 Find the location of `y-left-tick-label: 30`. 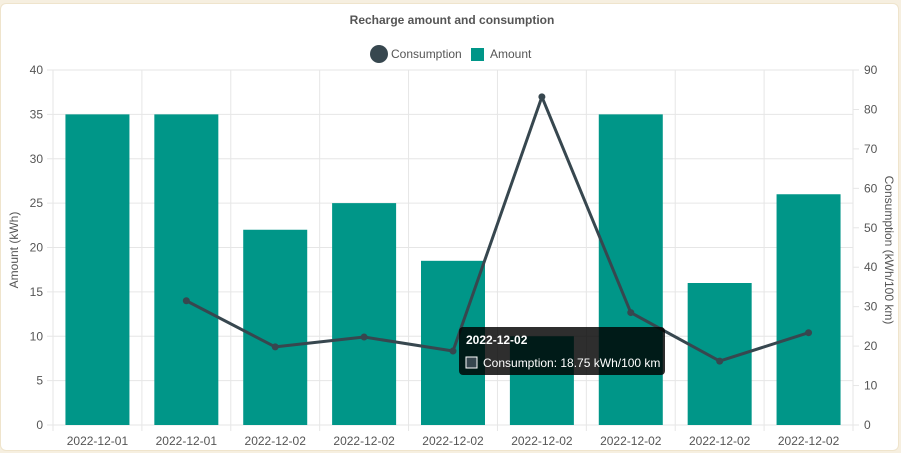

y-left-tick-label: 30 is located at coordinates (37, 159).